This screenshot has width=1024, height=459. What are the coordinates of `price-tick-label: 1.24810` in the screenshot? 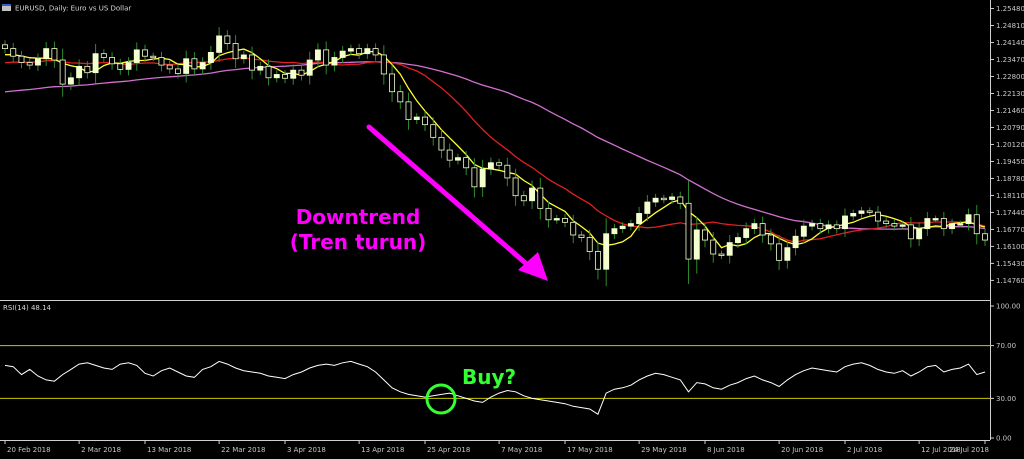 It's located at (1010, 26).